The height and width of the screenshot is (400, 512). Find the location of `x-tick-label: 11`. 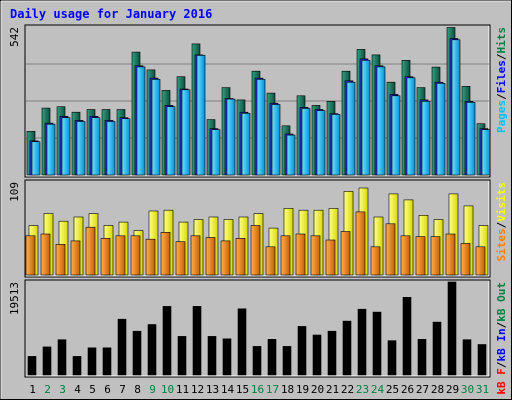

x-tick-label: 11 is located at coordinates (182, 389).